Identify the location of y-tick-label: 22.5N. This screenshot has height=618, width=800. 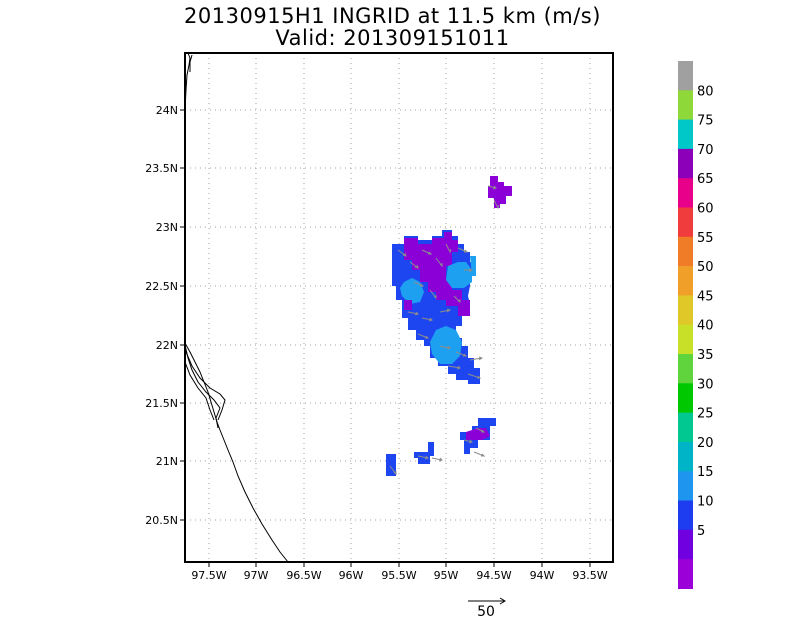
(161, 286).